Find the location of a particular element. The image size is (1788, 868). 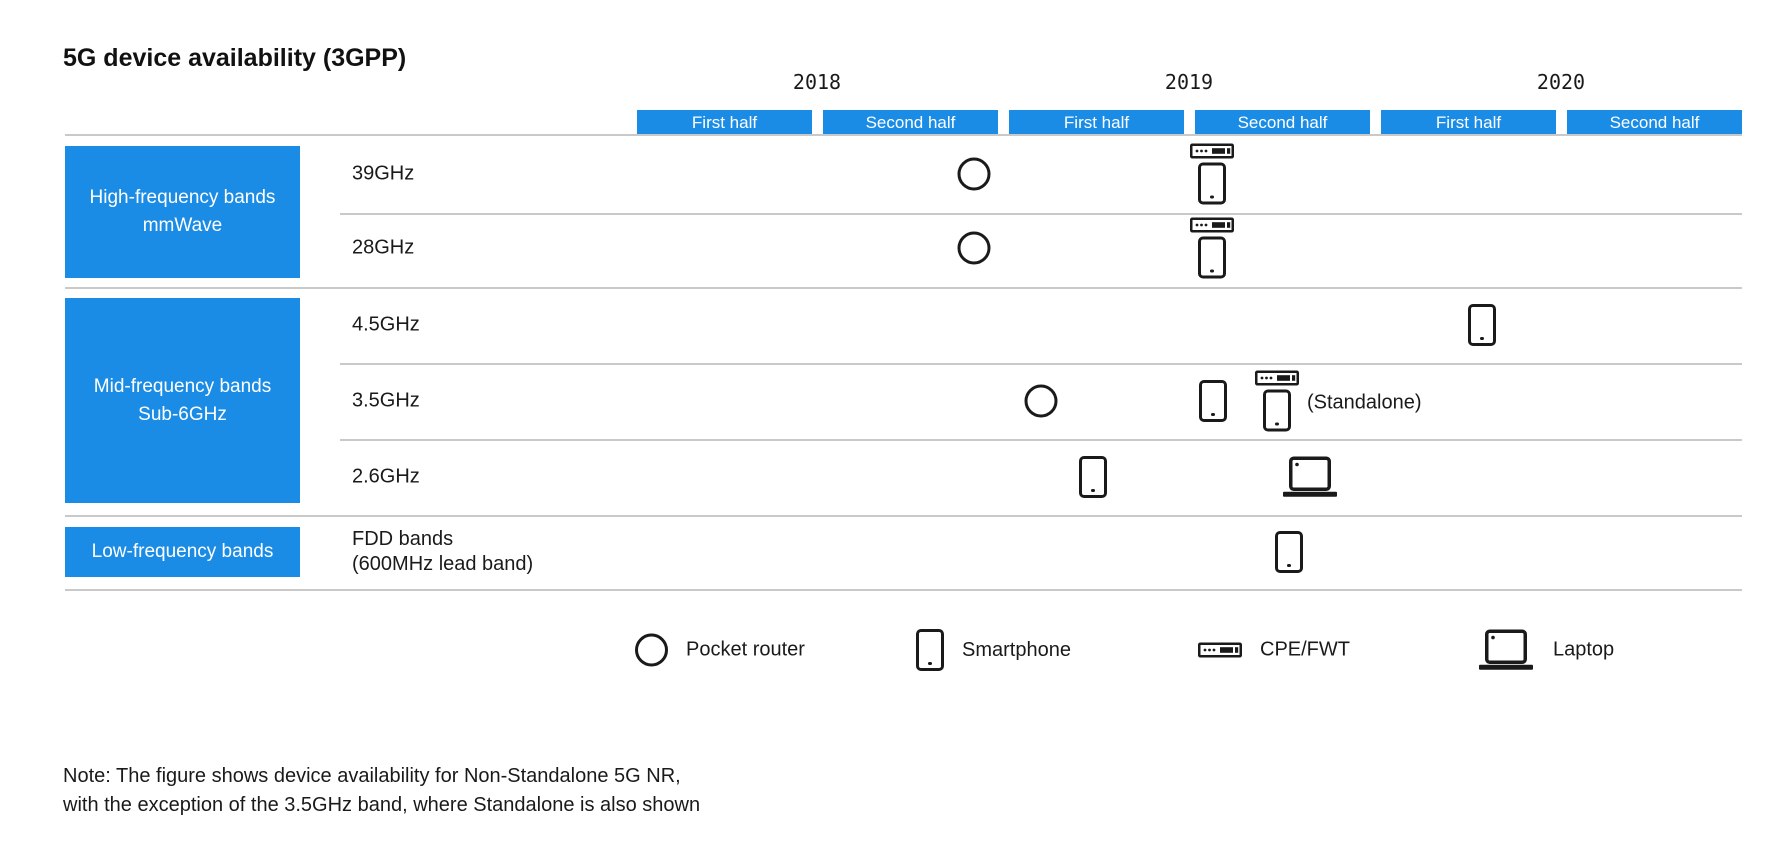

legend-item-pocket-router: Pocket router is located at coordinates (720, 650).